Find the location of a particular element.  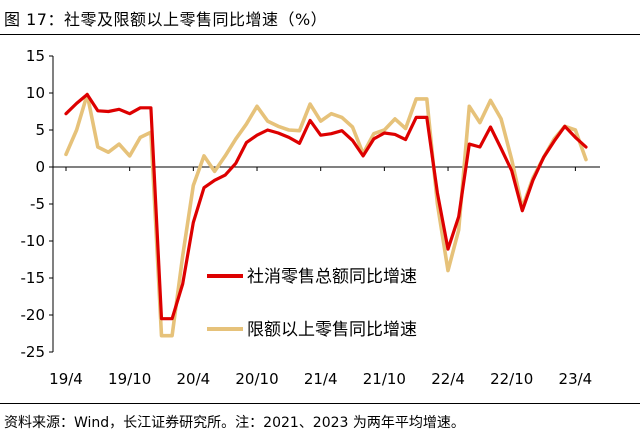

x-tick-label: 21/4 is located at coordinates (321, 379).